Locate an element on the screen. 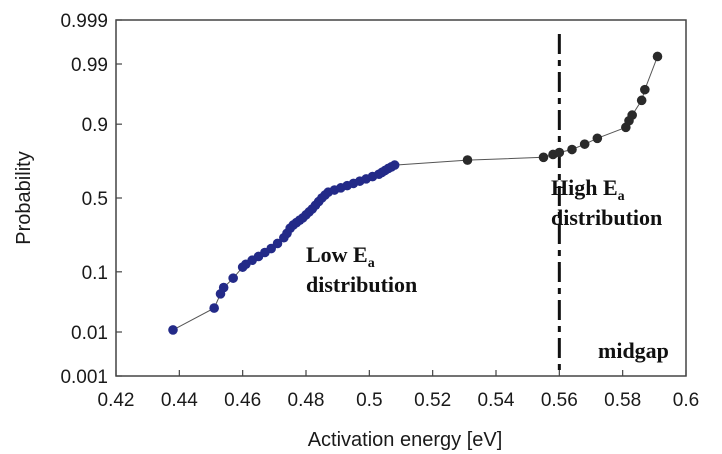 The height and width of the screenshot is (454, 722). low-ea-label-text: Low E is located at coordinates (337, 254).